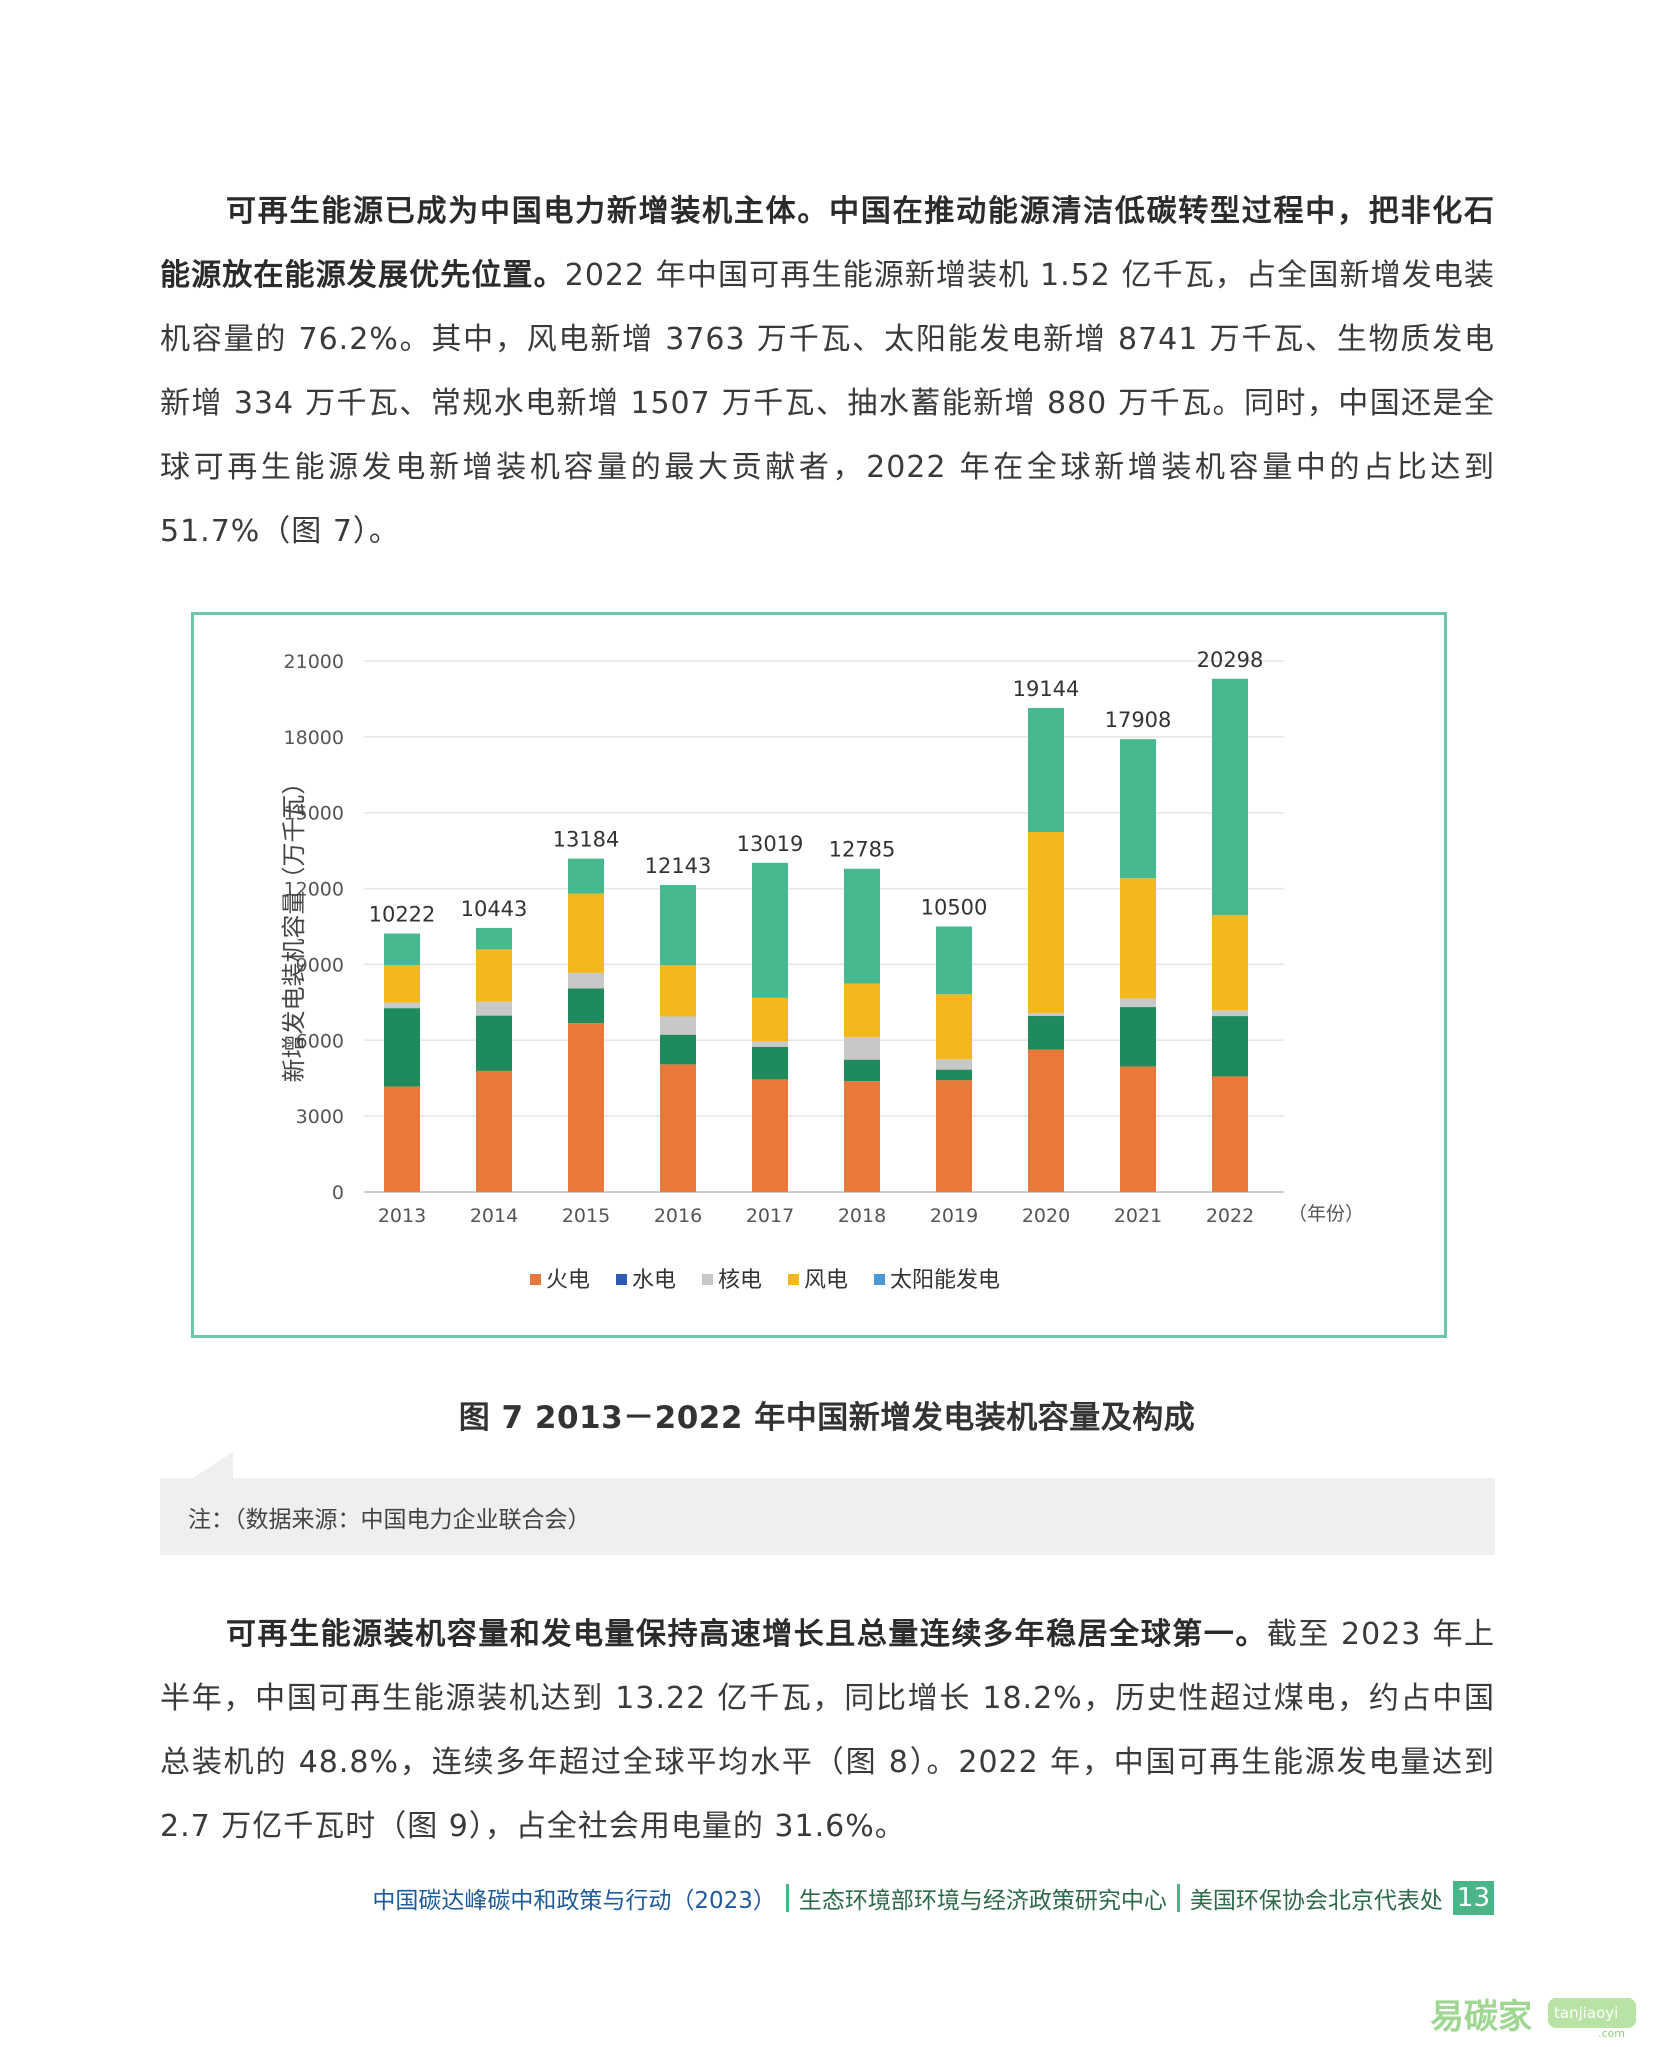 The image size is (1654, 2047). Describe the element at coordinates (827, 1516) in the screenshot. I see `source-note-box: 注：（数据来源：中国电力企业联合会）` at that location.